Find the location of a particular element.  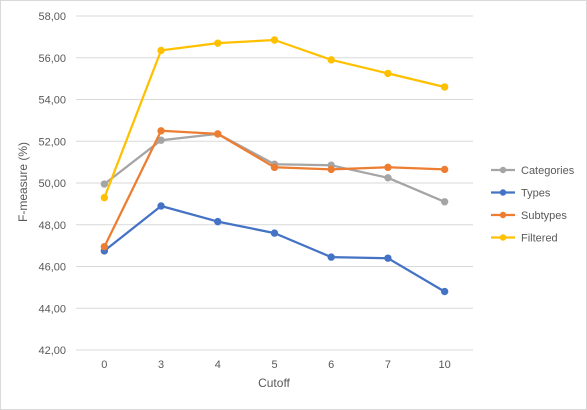

series-types is located at coordinates (274, 249).